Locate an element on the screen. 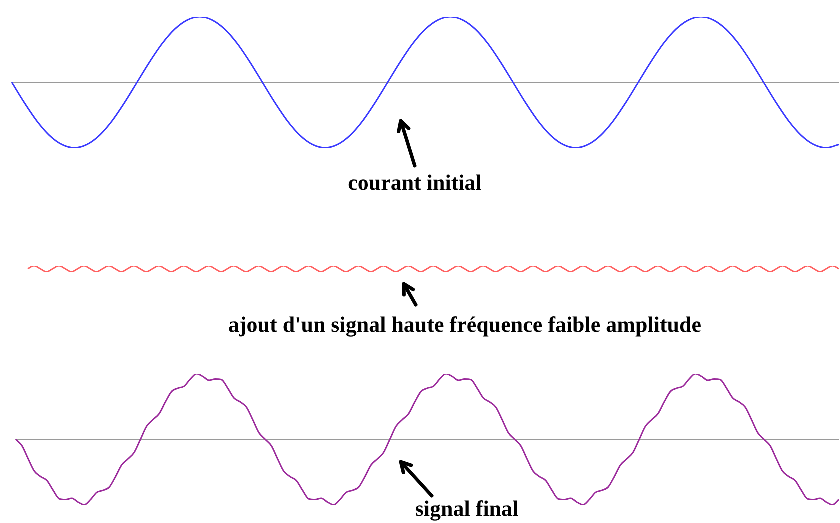 The height and width of the screenshot is (523, 840). annotation: signal final is located at coordinates (467, 509).